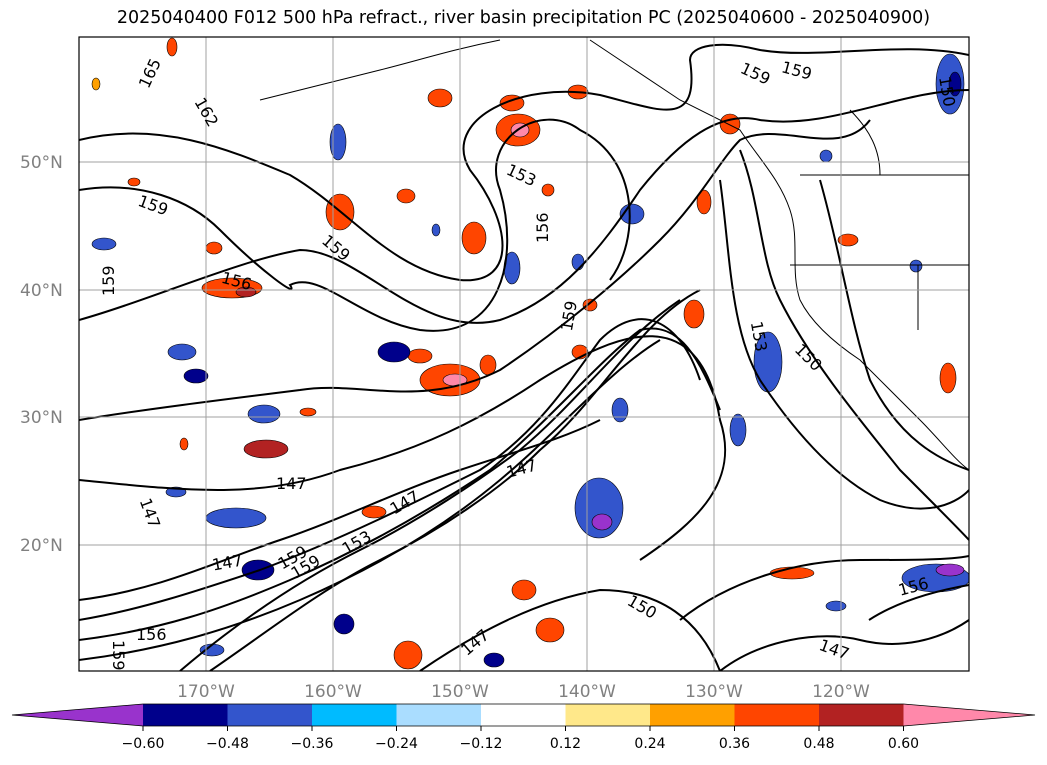 The image size is (1047, 765). What do you see at coordinates (841, 692) in the screenshot?
I see `lon-label-120w: 120°W` at bounding box center [841, 692].